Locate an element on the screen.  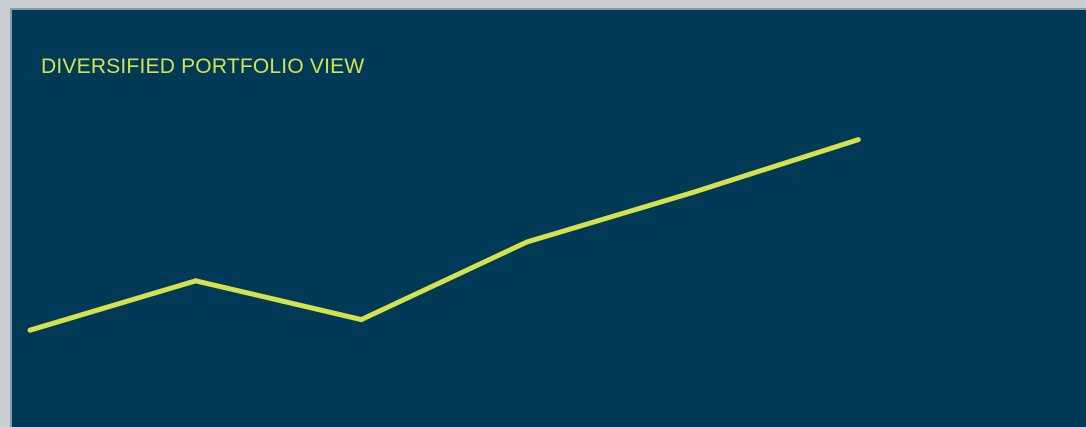
chart-title: DIVERSIFIED PORTFOLIO VIEW is located at coordinates (203, 66).